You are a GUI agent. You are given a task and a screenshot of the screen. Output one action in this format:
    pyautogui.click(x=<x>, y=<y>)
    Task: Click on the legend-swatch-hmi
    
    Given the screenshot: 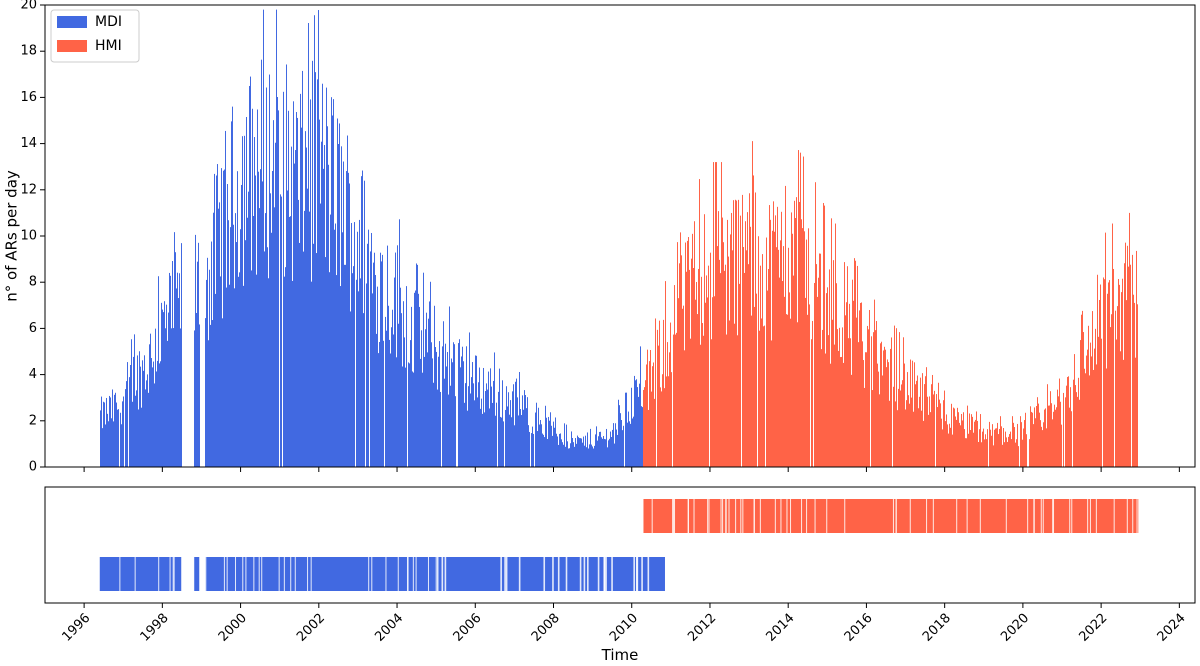 What is the action you would take?
    pyautogui.click(x=72, y=46)
    